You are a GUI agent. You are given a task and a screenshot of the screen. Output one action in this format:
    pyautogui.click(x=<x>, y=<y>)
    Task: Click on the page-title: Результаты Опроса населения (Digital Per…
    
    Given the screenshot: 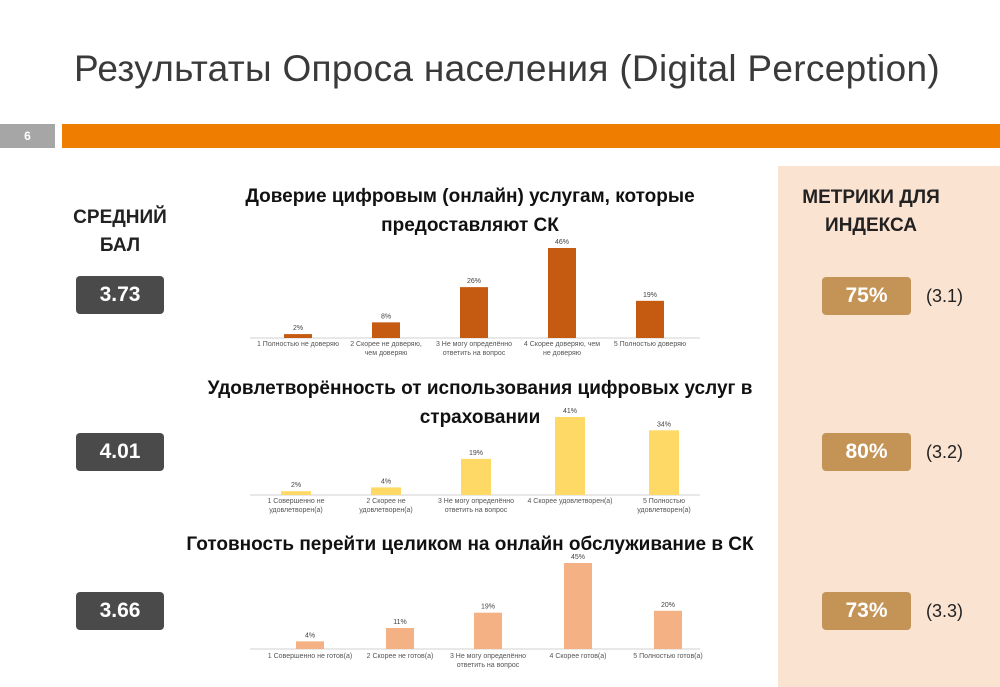 What is the action you would take?
    pyautogui.click(x=507, y=68)
    